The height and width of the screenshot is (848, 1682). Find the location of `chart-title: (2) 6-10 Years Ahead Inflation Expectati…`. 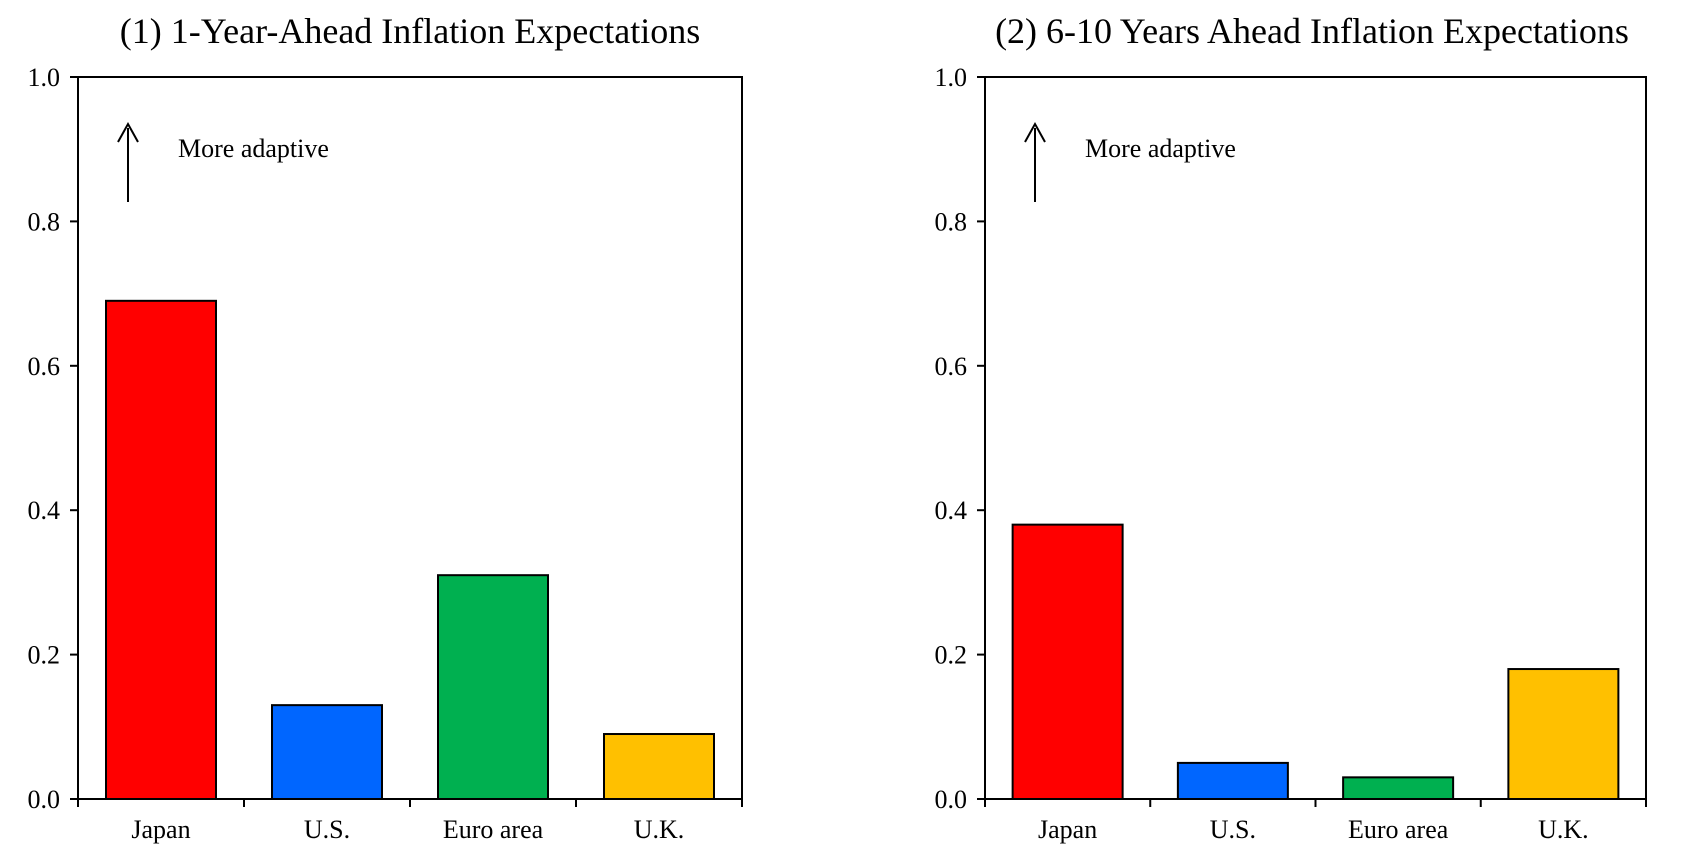

chart-title: (2) 6-10 Years Ahead Inflation Expectati… is located at coordinates (1312, 31).